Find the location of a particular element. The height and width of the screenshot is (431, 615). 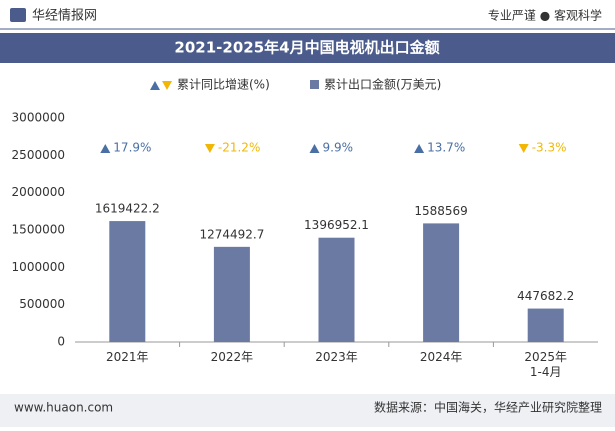

slogan: 专业严谨 ● 客观科学 is located at coordinates (545, 15).